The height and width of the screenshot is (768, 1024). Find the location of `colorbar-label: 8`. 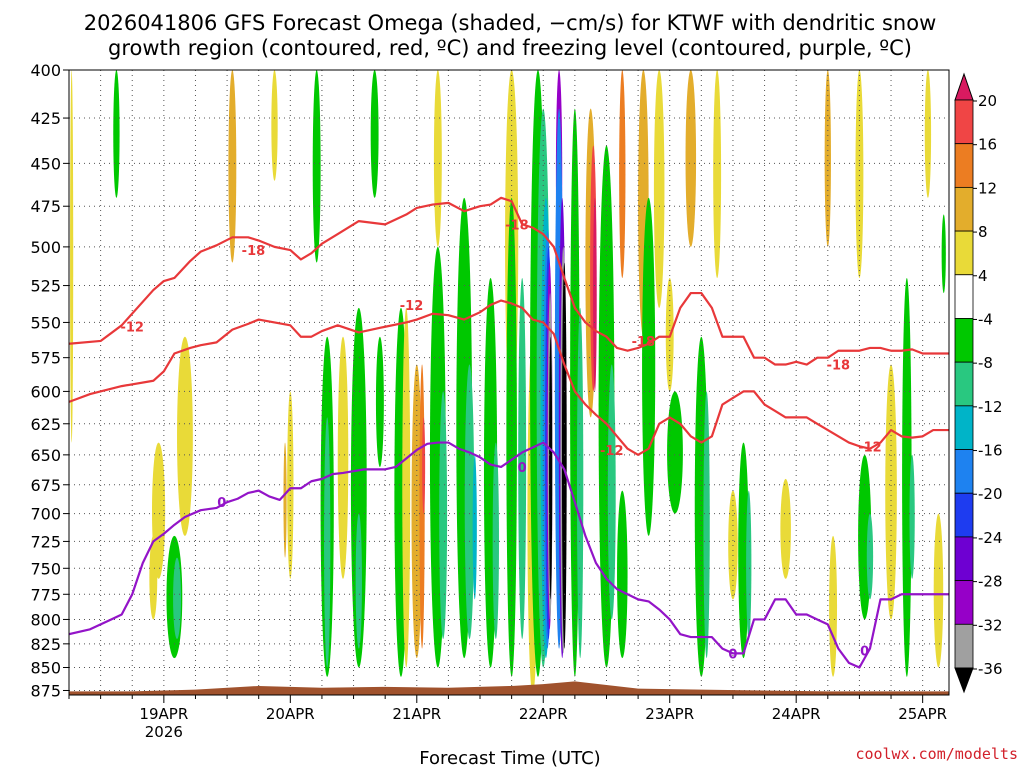

colorbar-label: 8 is located at coordinates (983, 232).